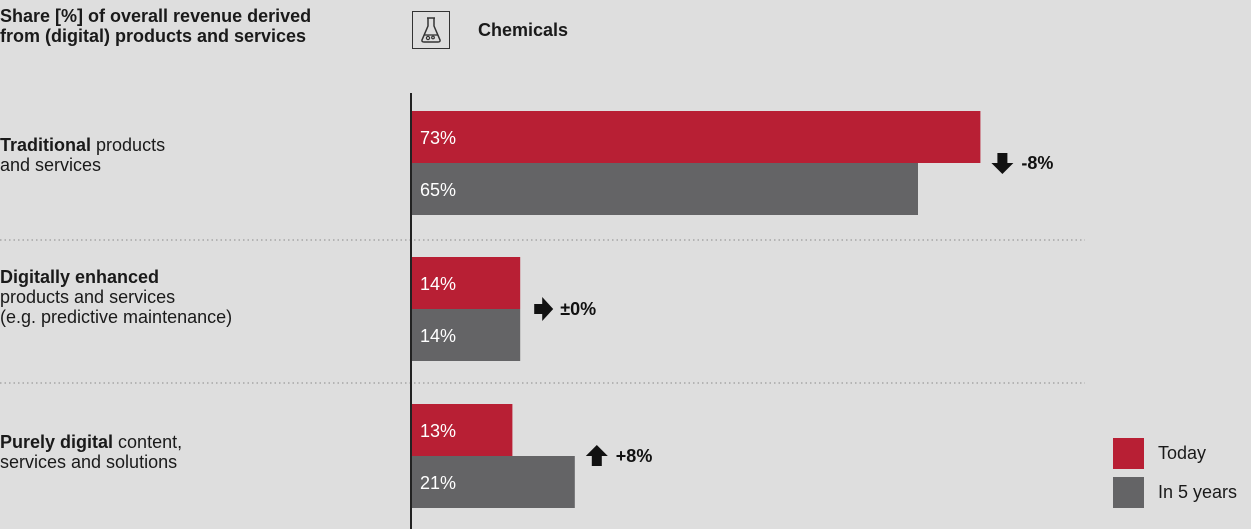 The image size is (1251, 529). What do you see at coordinates (438, 431) in the screenshot?
I see `bar-value-label: 13%` at bounding box center [438, 431].